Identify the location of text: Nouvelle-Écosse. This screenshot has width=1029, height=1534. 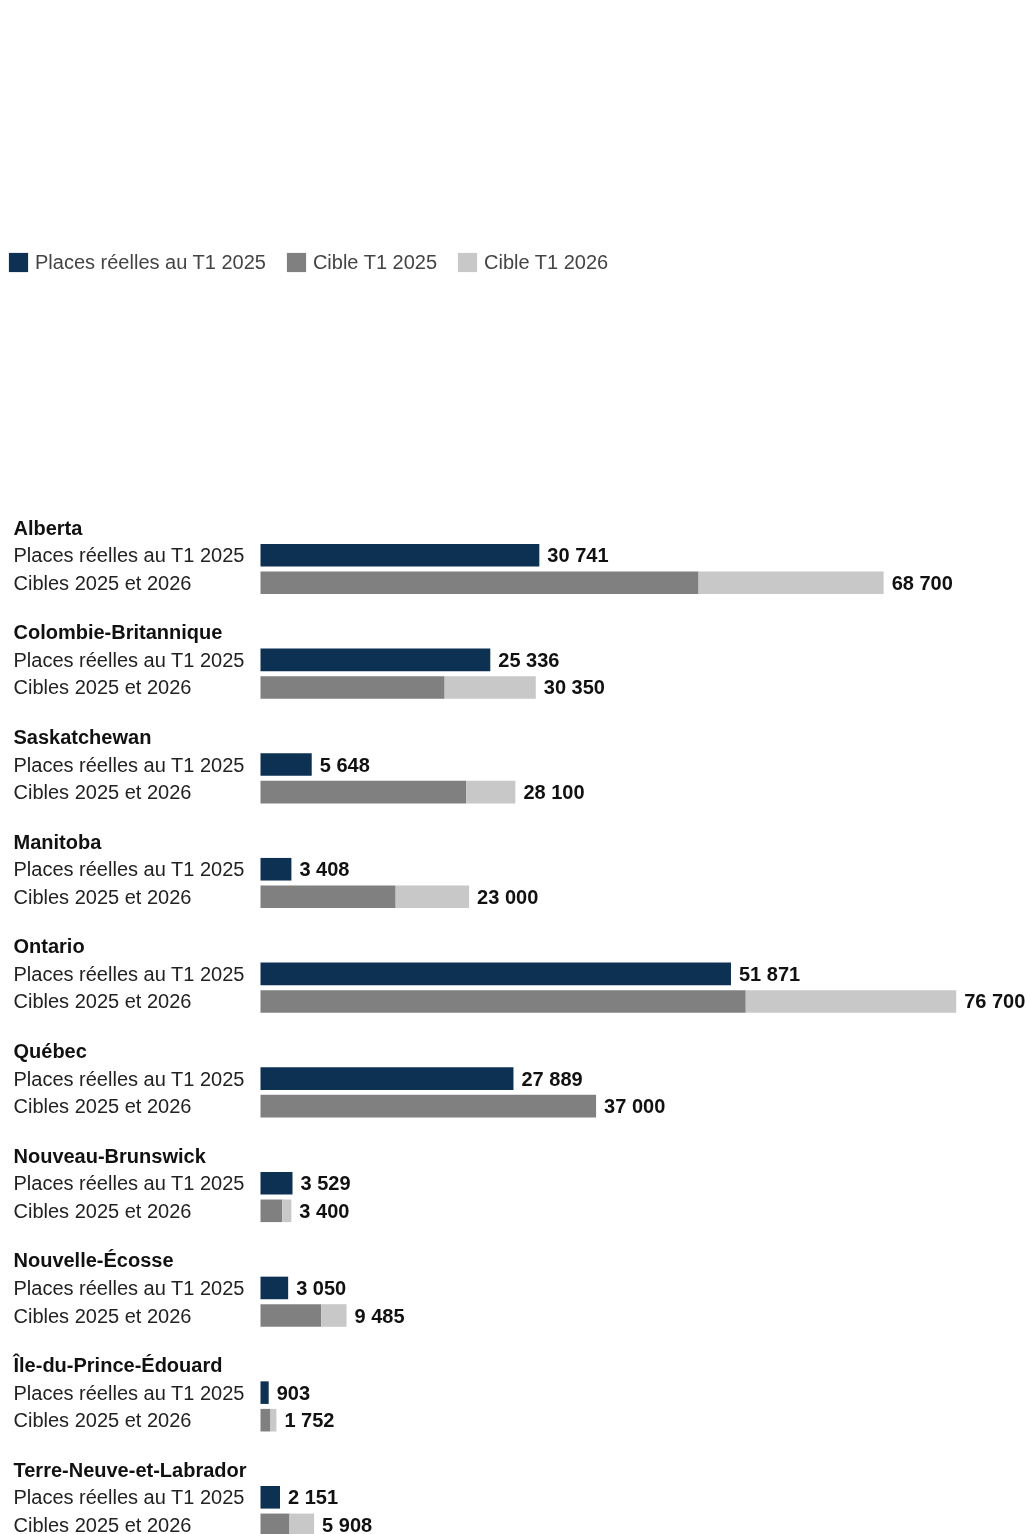
(93, 1260).